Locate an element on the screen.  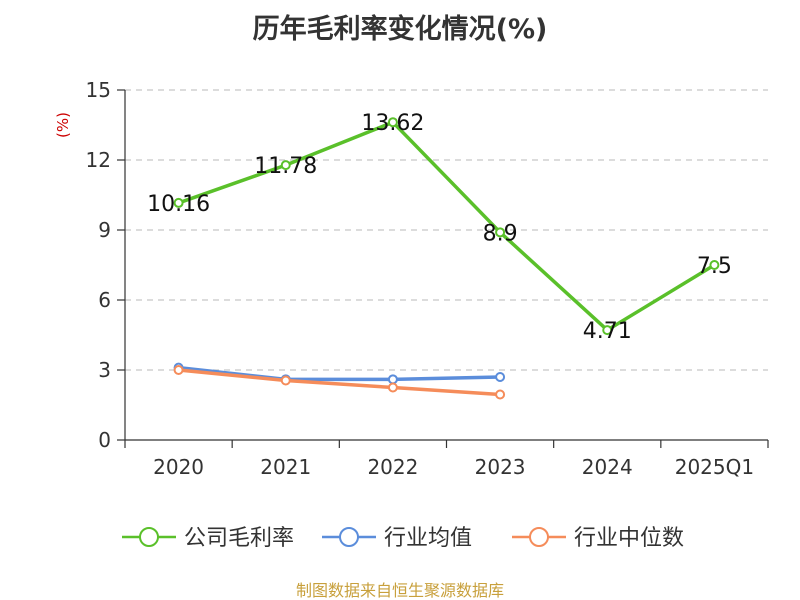
data-label: 10.16 is located at coordinates (178, 204).